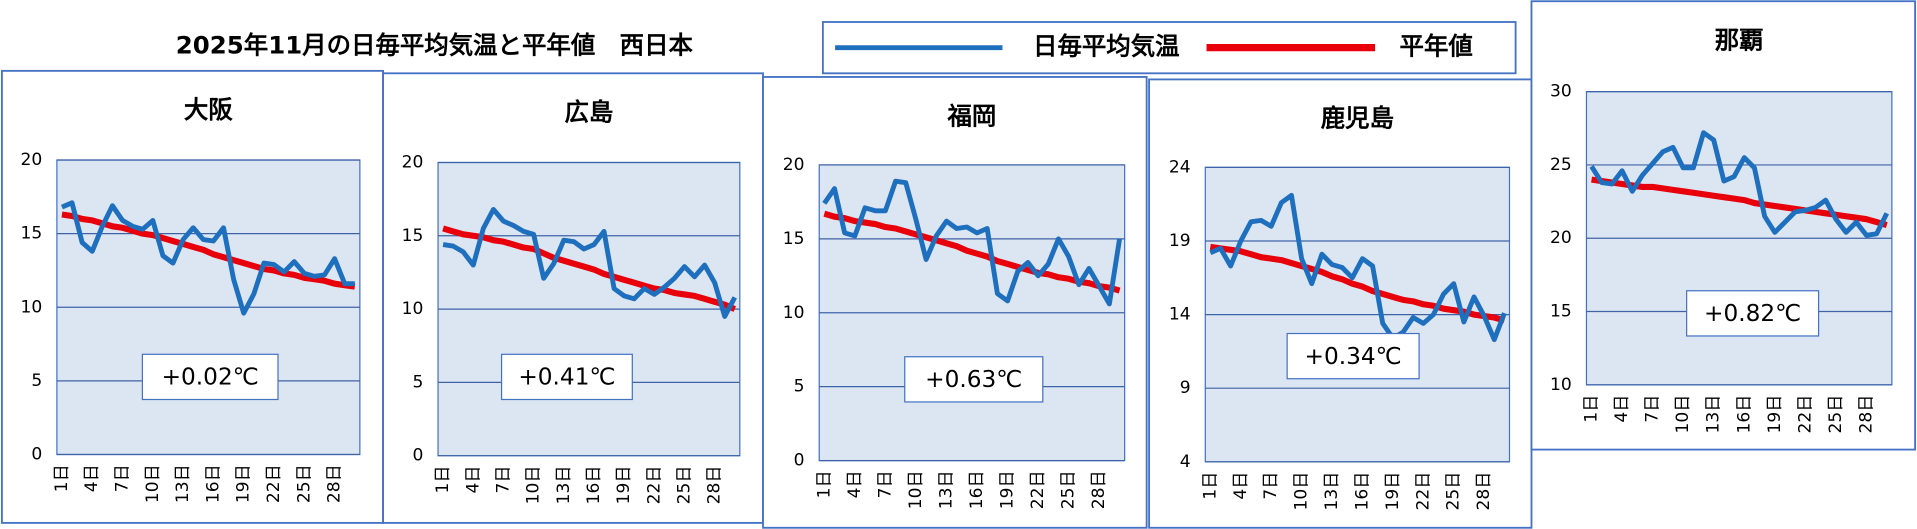  What do you see at coordinates (1436, 46) in the screenshot?
I see `legend-label: 平年値` at bounding box center [1436, 46].